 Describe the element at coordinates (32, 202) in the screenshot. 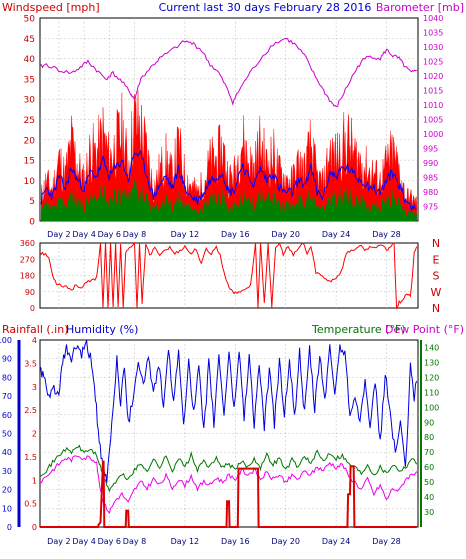

I see `windspeed-tick-label: 5` at that location.